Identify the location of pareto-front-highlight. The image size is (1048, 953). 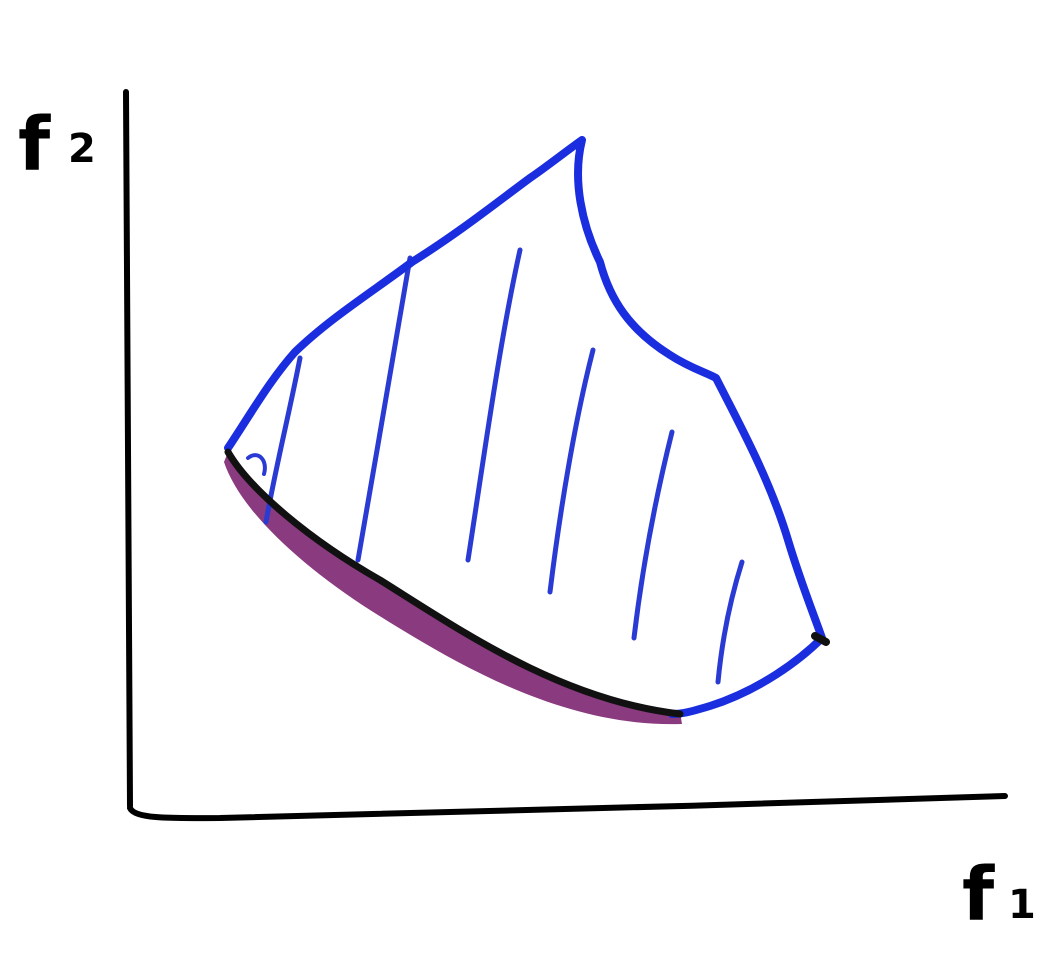
(453, 588).